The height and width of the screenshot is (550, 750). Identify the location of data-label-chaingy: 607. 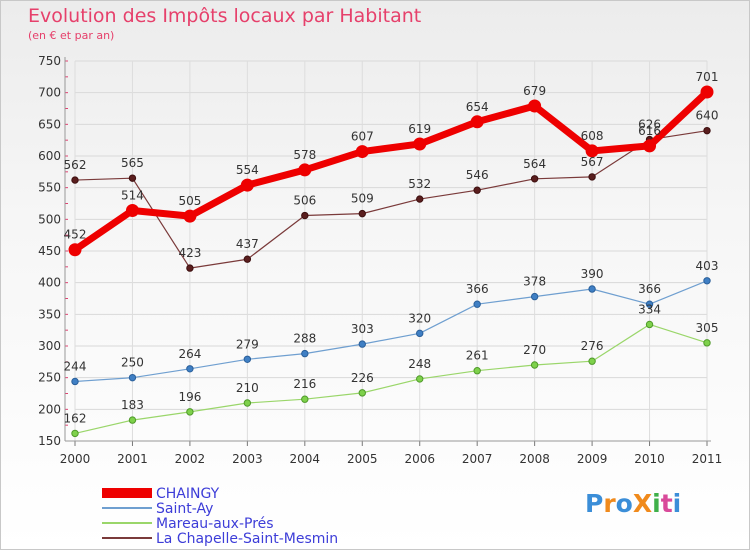
(362, 137).